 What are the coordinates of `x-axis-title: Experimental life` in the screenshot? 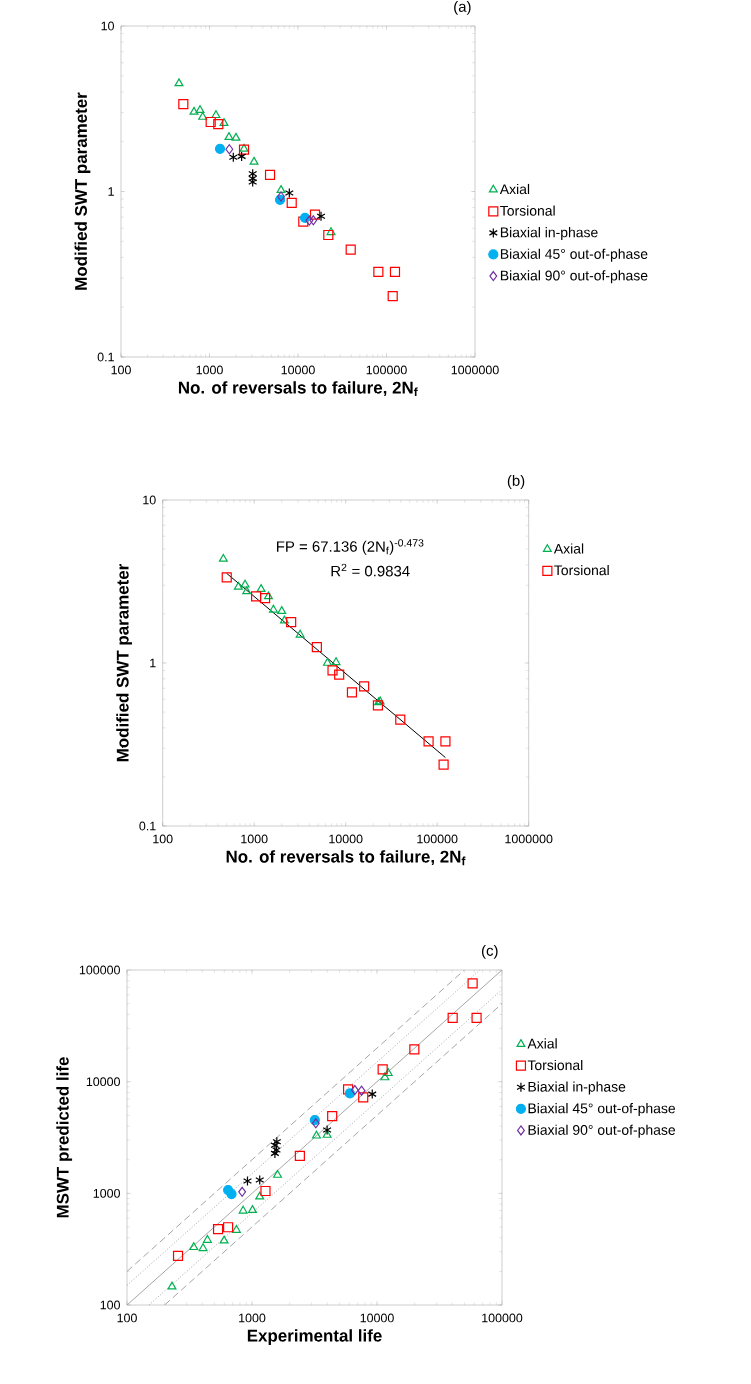 It's located at (314, 1337).